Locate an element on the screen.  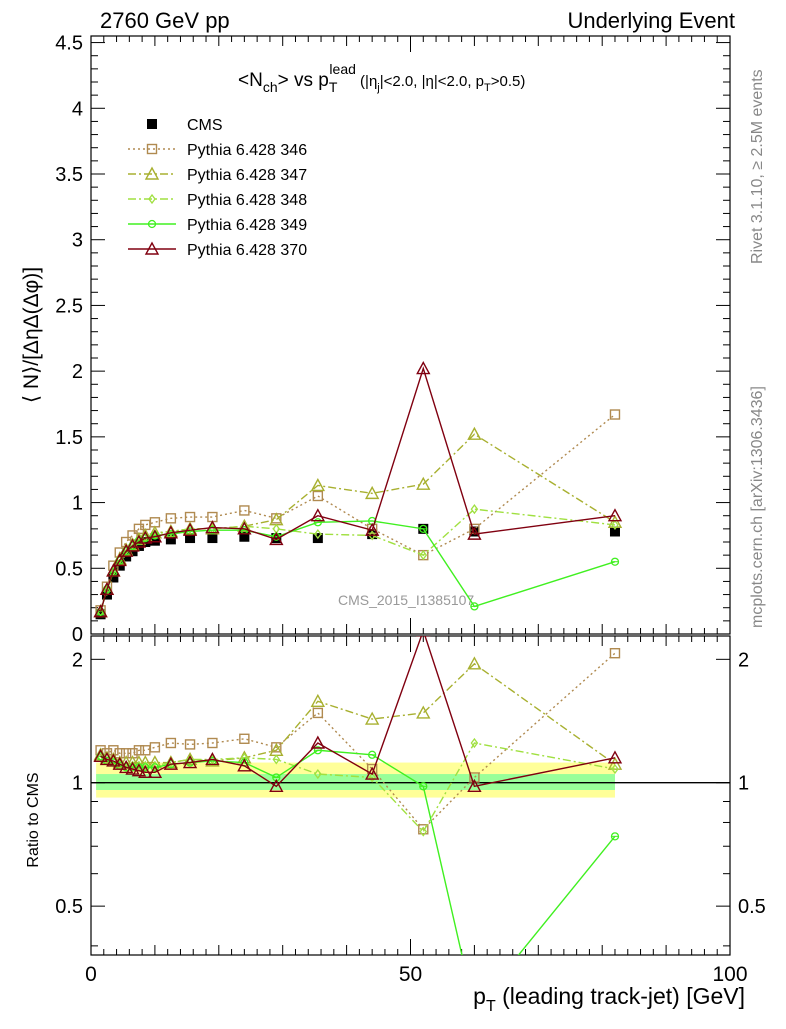
ratio-y-tick-label: 0.5 is located at coordinates (69, 907).